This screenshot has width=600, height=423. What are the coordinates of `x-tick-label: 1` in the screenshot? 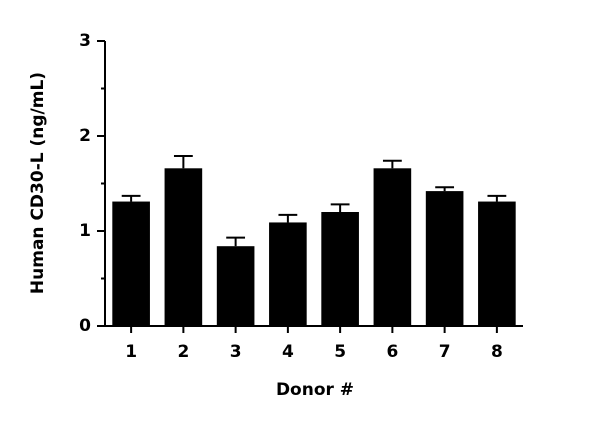 It's located at (131, 352).